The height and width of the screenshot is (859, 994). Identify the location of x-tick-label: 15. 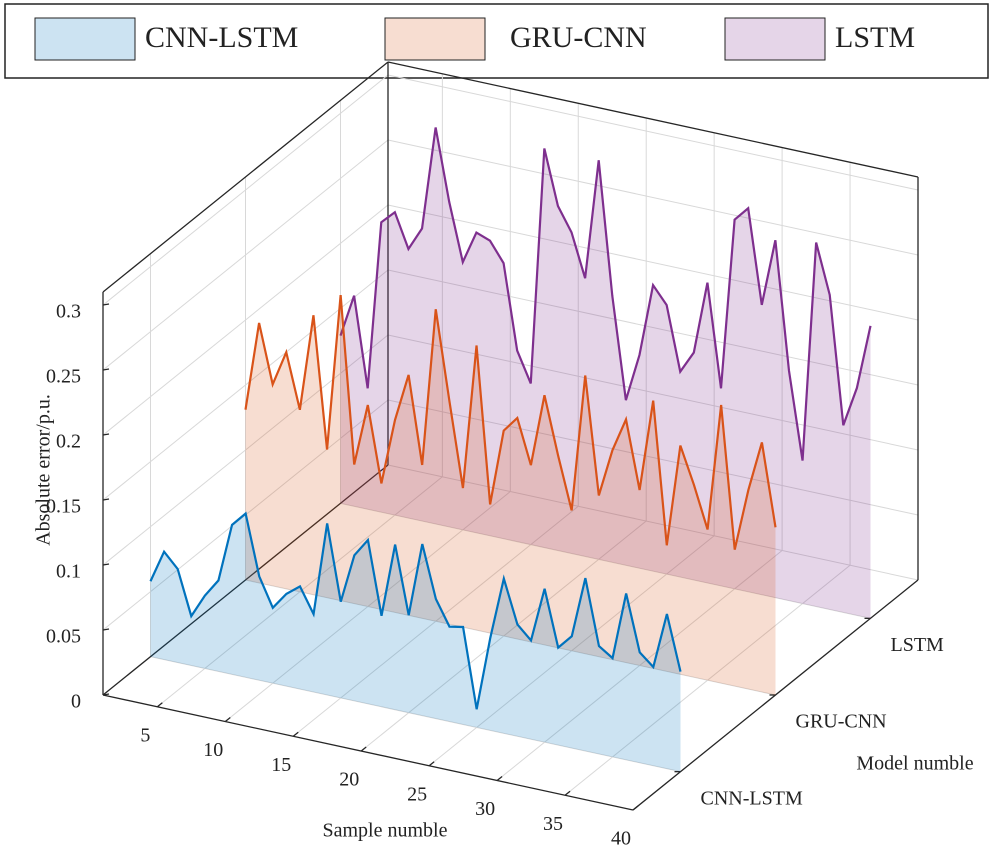
(281, 765).